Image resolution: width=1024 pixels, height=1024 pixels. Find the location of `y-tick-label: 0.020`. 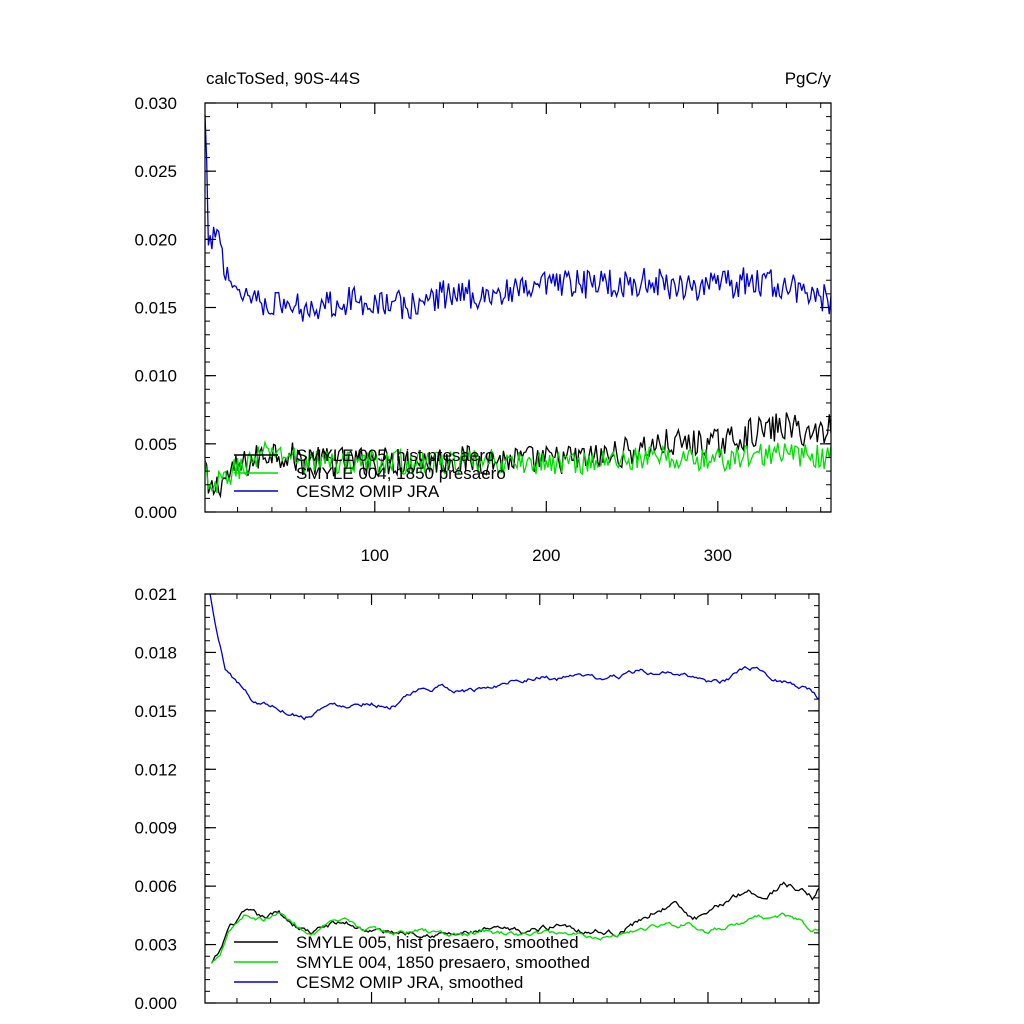

y-tick-label: 0.020 is located at coordinates (155, 239).